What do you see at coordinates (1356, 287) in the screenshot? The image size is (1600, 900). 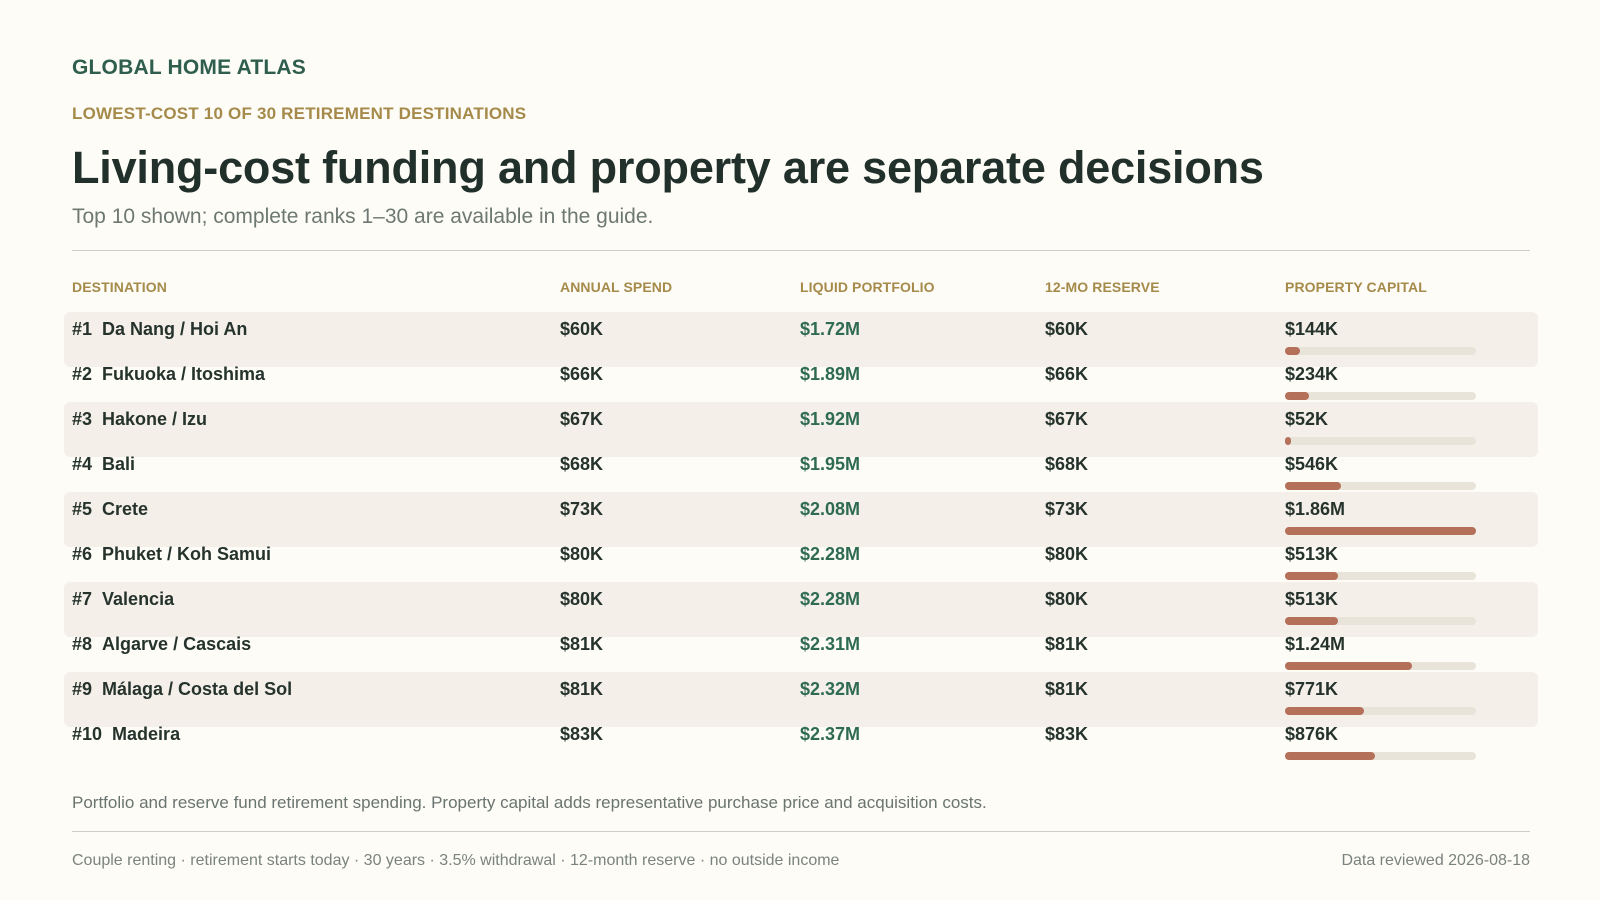 I see `column-header-property-capital: PROPERTY CAPITAL` at bounding box center [1356, 287].